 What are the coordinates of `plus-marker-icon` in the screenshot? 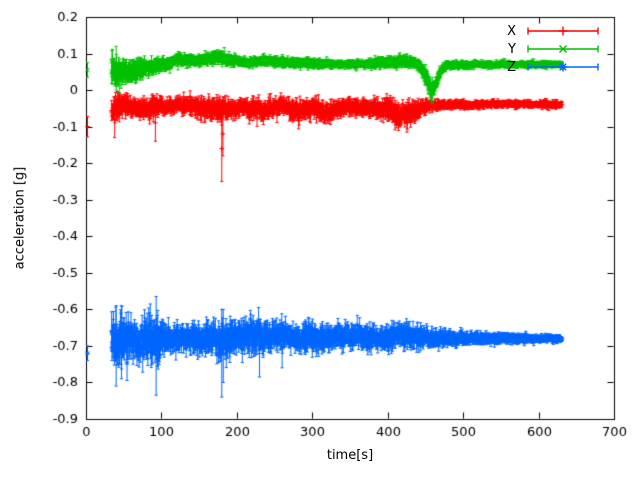 It's located at (563, 31).